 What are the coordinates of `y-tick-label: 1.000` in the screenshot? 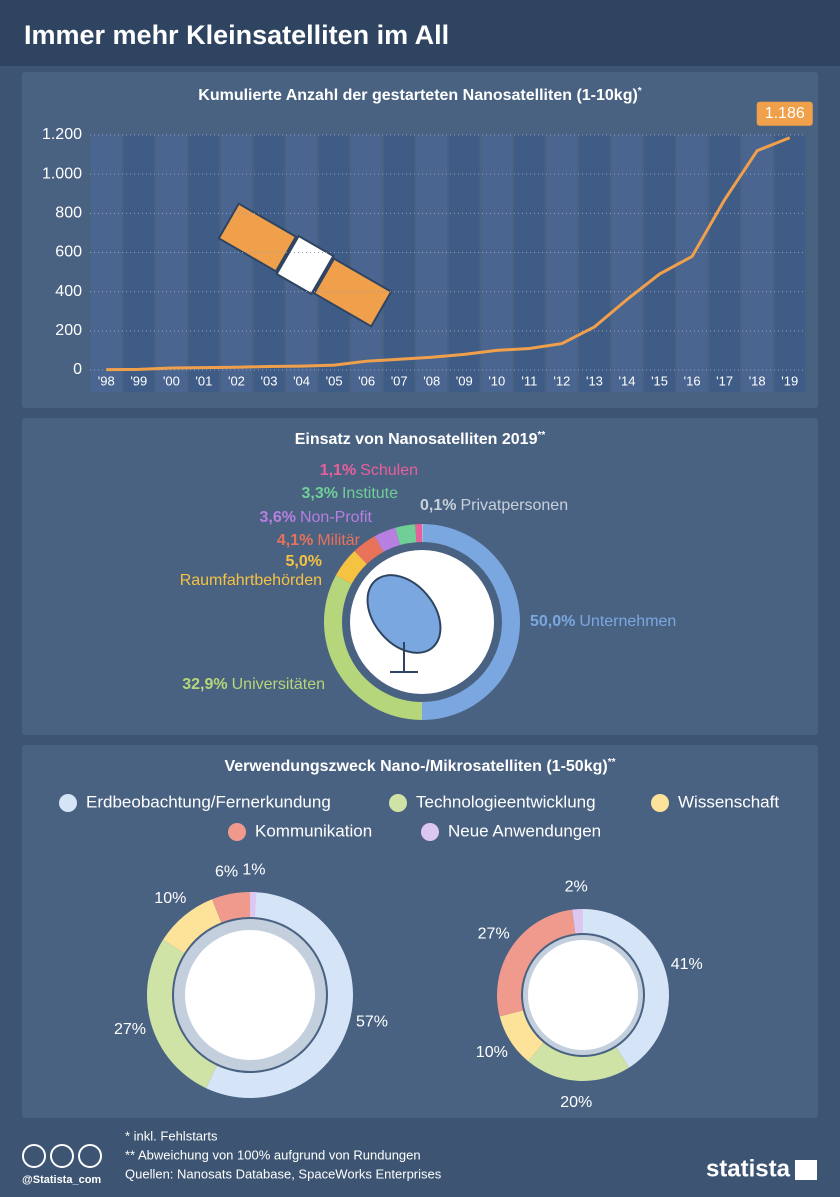 It's located at (62, 173).